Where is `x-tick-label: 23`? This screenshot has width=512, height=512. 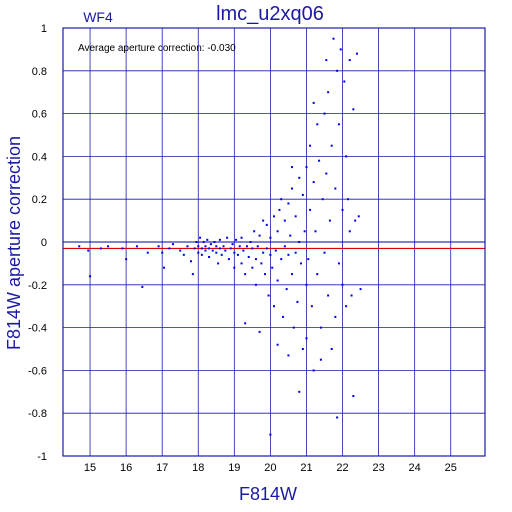
x-tick-label: 23 is located at coordinates (378, 468).